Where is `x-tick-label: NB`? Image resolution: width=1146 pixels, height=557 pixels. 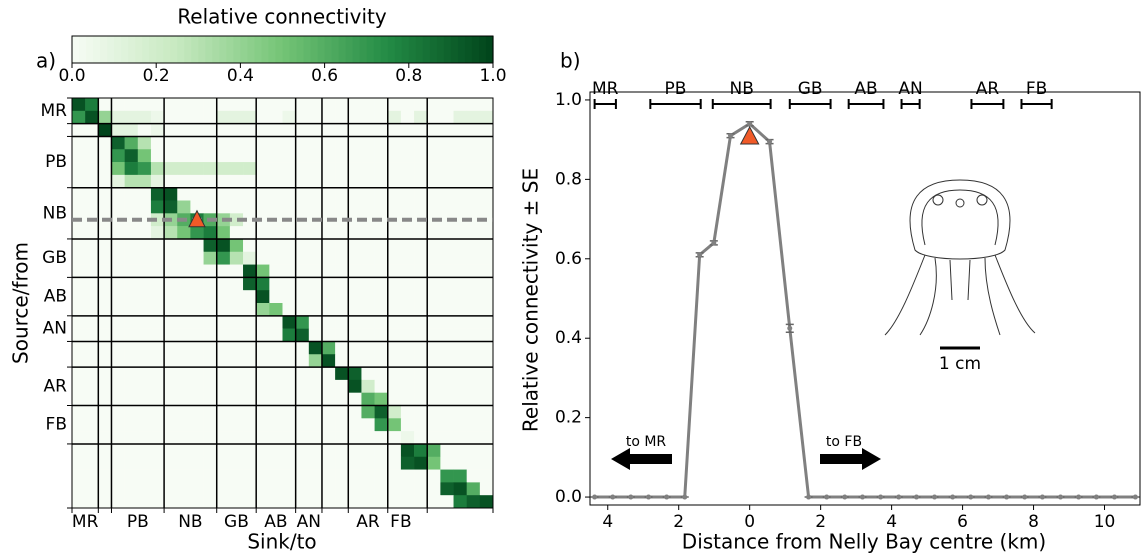 x-tick-label: NB is located at coordinates (190, 522).